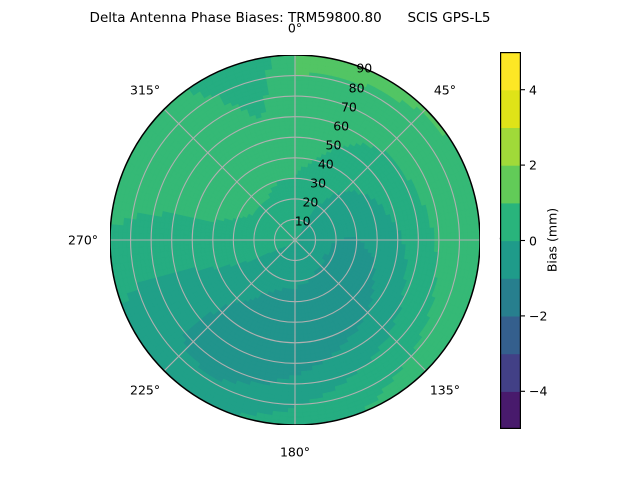  Describe the element at coordinates (318, 183) in the screenshot. I see `radial-tick-label-30: 30` at that location.